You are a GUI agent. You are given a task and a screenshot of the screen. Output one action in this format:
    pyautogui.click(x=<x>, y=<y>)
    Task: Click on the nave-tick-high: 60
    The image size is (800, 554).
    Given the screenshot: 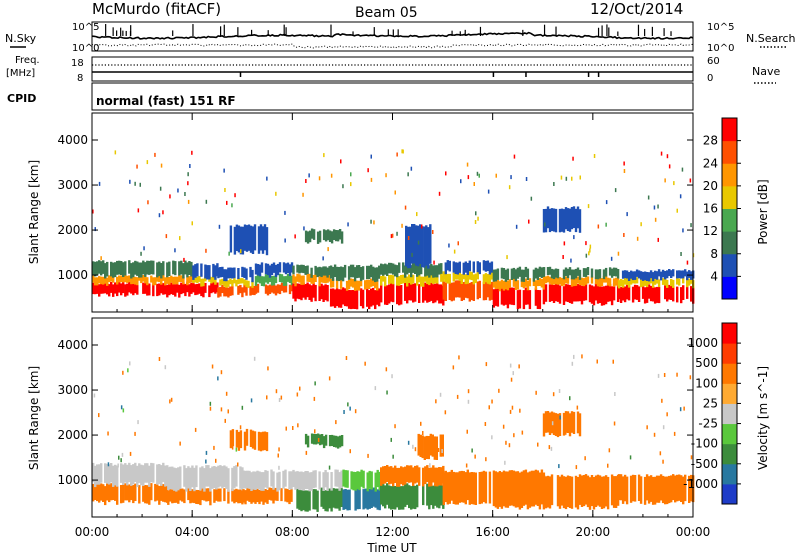 What is the action you would take?
    pyautogui.click(x=713, y=61)
    